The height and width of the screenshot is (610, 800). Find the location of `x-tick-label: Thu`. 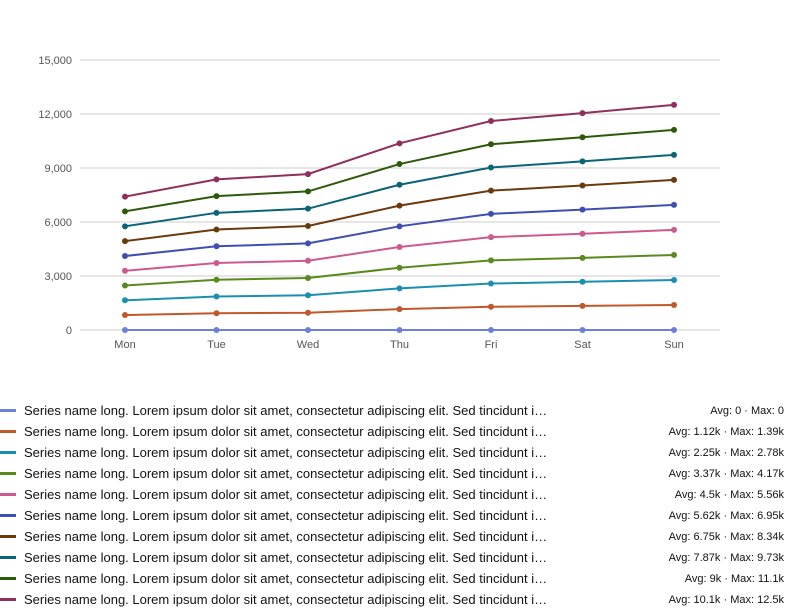

x-tick-label: Thu is located at coordinates (399, 345).